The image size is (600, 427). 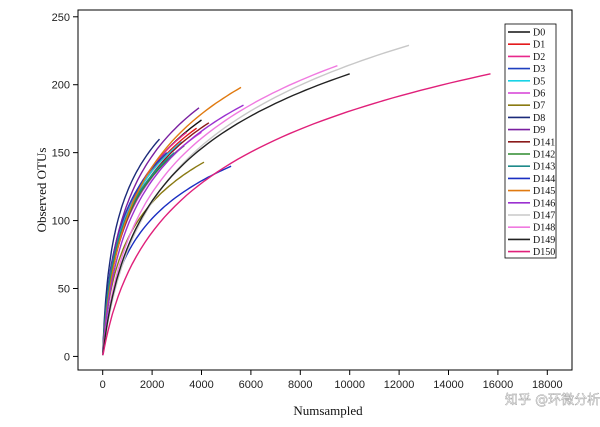 What do you see at coordinates (539, 130) in the screenshot?
I see `legend-label-d9: D9` at bounding box center [539, 130].